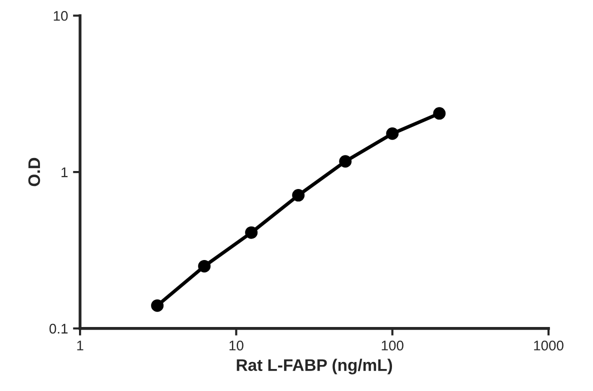 The height and width of the screenshot is (391, 593). I want to click on y-tick-label: 10, so click(61, 15).